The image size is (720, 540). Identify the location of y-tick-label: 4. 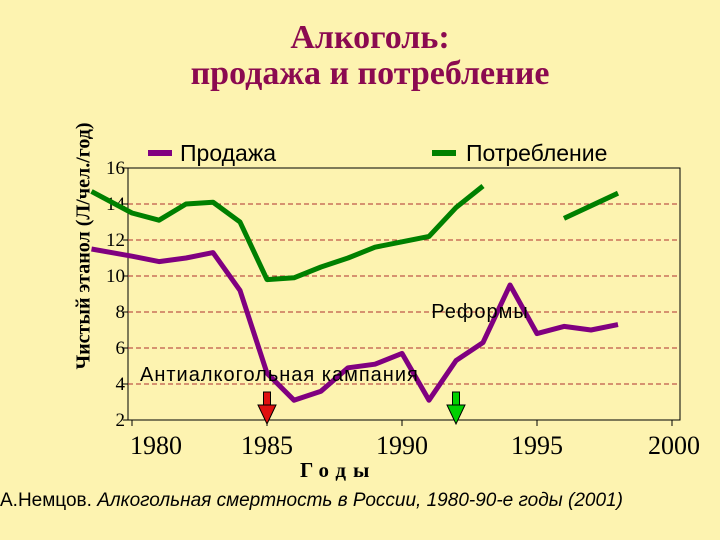
(121, 384).